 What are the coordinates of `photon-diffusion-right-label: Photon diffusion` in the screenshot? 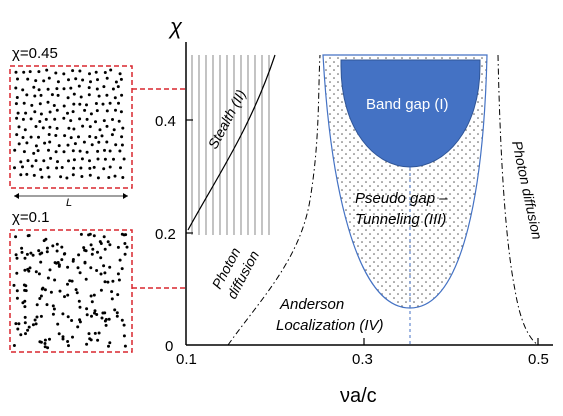 It's located at (527, 190).